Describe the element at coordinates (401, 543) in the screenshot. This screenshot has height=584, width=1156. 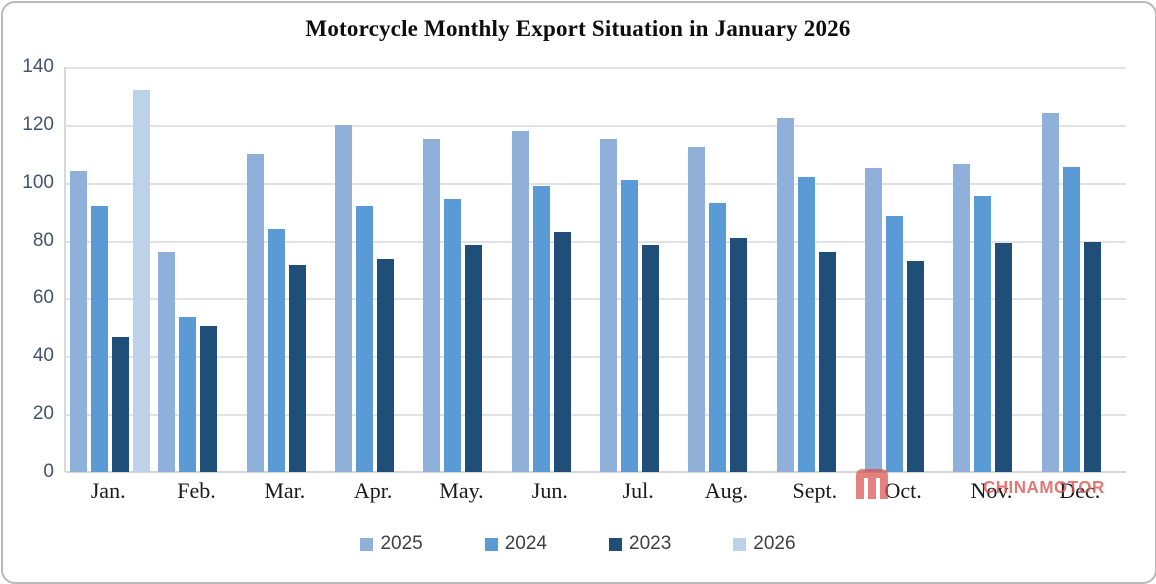
I see `legend-label-2025: 2025` at that location.